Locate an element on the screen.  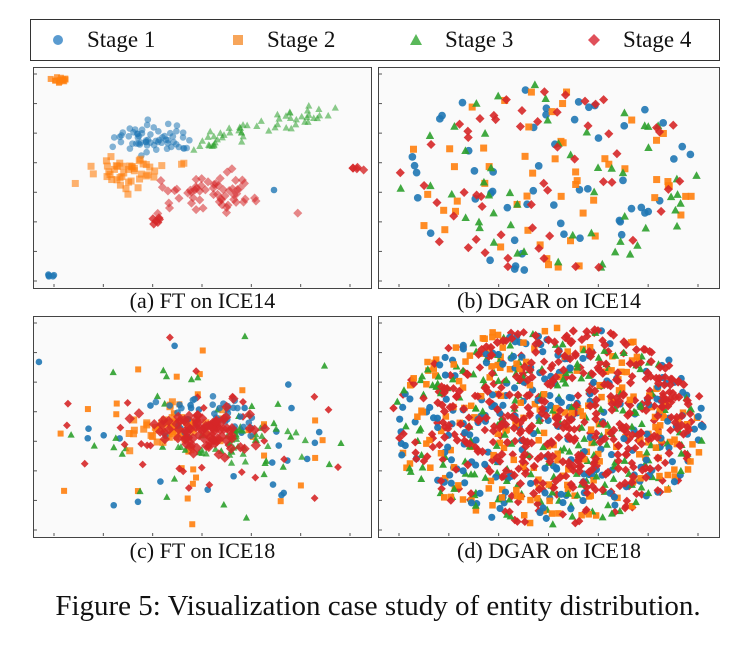
stage-2-square-marker is located at coordinates (238, 40).